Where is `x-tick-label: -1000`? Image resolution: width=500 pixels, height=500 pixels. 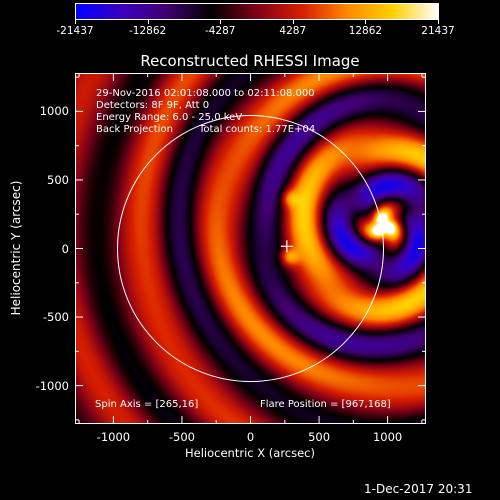
x-tick-label: -1000 is located at coordinates (113, 437).